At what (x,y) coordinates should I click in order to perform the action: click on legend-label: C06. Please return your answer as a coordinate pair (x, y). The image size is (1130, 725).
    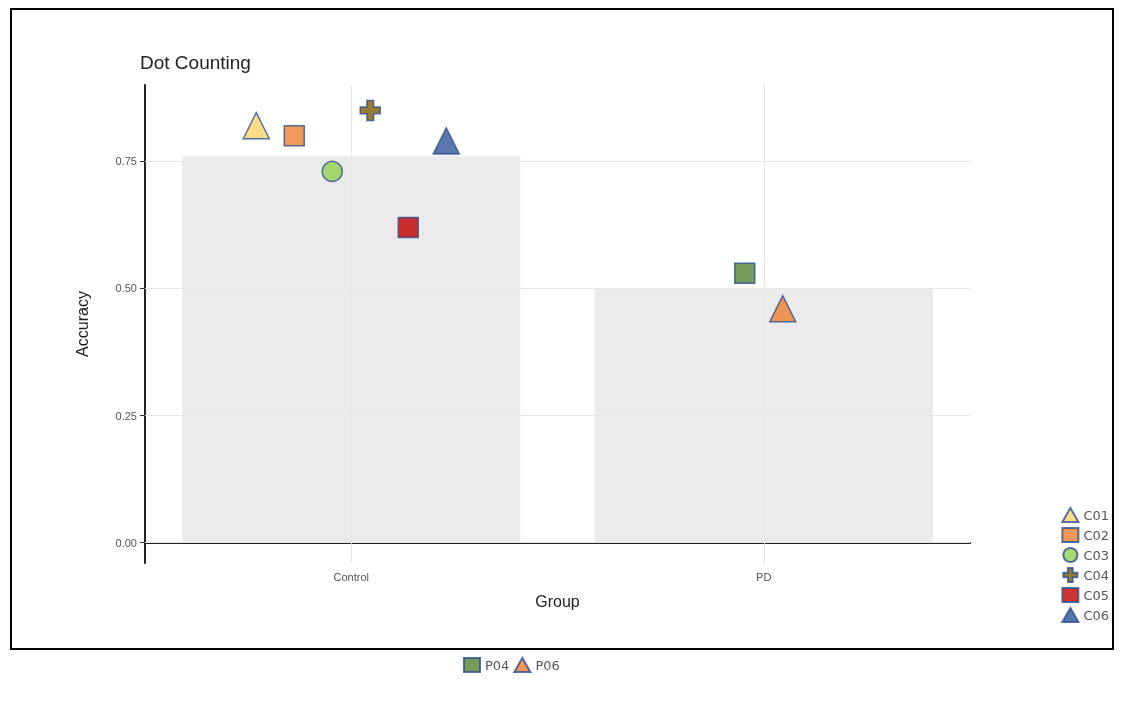
    Looking at the image, I should click on (1096, 615).